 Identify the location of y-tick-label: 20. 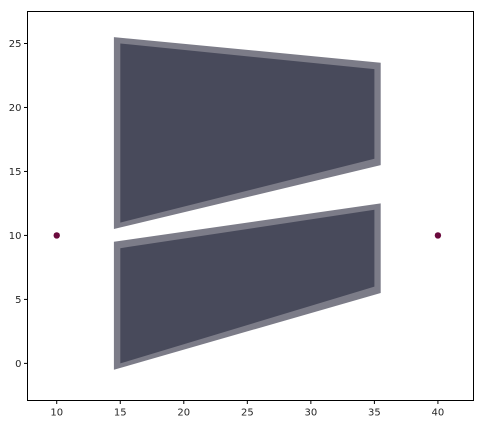
(15, 108).